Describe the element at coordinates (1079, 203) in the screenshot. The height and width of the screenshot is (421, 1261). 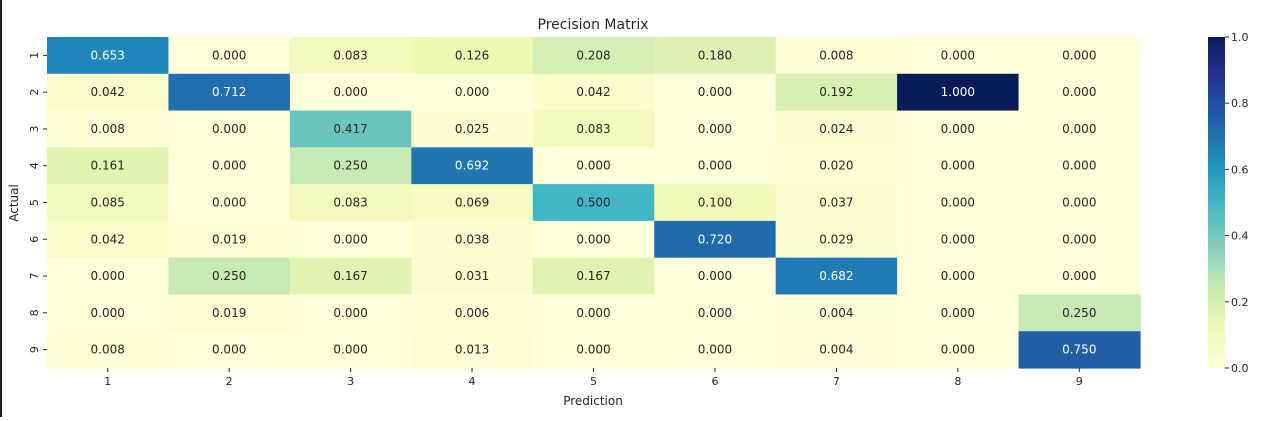
I see `heatmap-cell-r5-c9` at that location.